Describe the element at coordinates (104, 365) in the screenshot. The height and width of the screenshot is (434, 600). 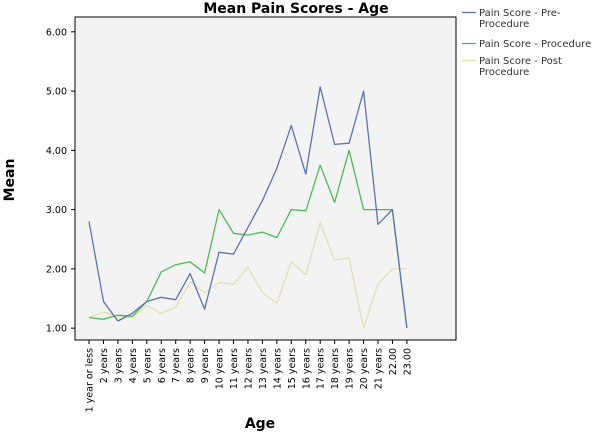
I see `x-tick-label: 2 years` at that location.